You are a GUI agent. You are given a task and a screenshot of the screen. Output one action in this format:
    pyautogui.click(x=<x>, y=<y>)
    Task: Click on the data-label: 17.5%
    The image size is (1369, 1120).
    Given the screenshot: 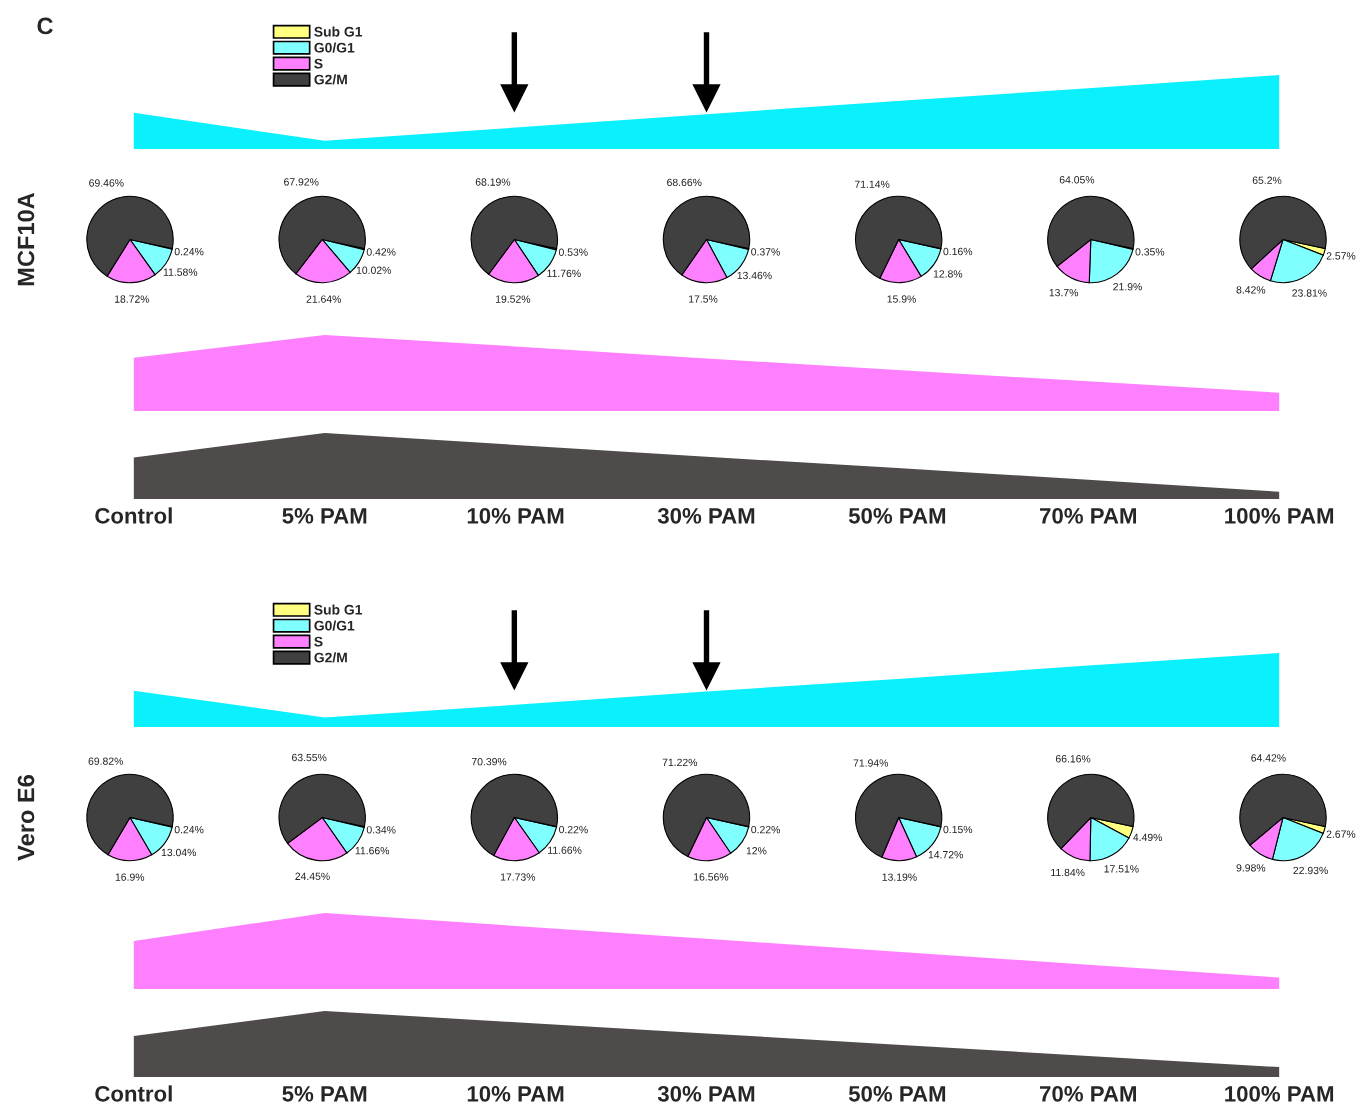 What is the action you would take?
    pyautogui.click(x=703, y=299)
    